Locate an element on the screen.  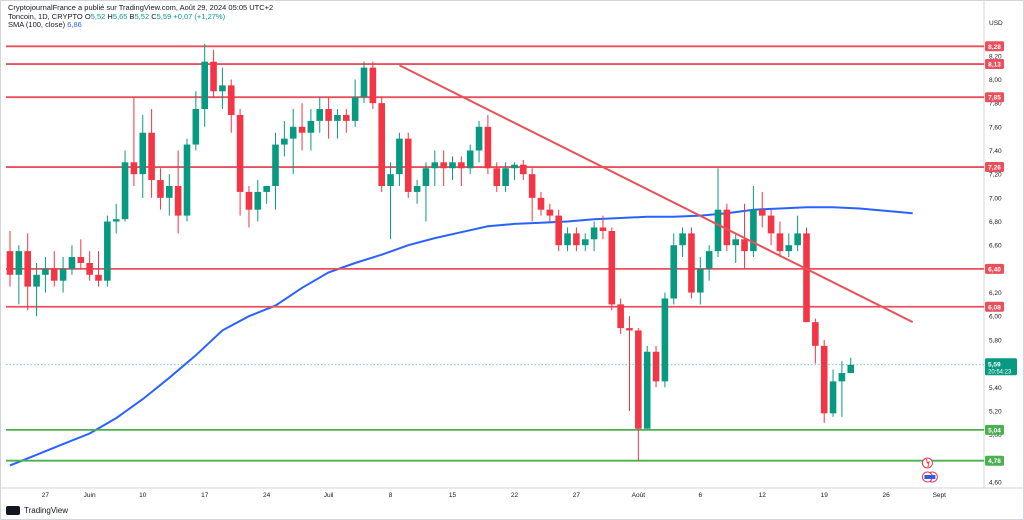
y-tick-label: 7,80 is located at coordinates (995, 104).